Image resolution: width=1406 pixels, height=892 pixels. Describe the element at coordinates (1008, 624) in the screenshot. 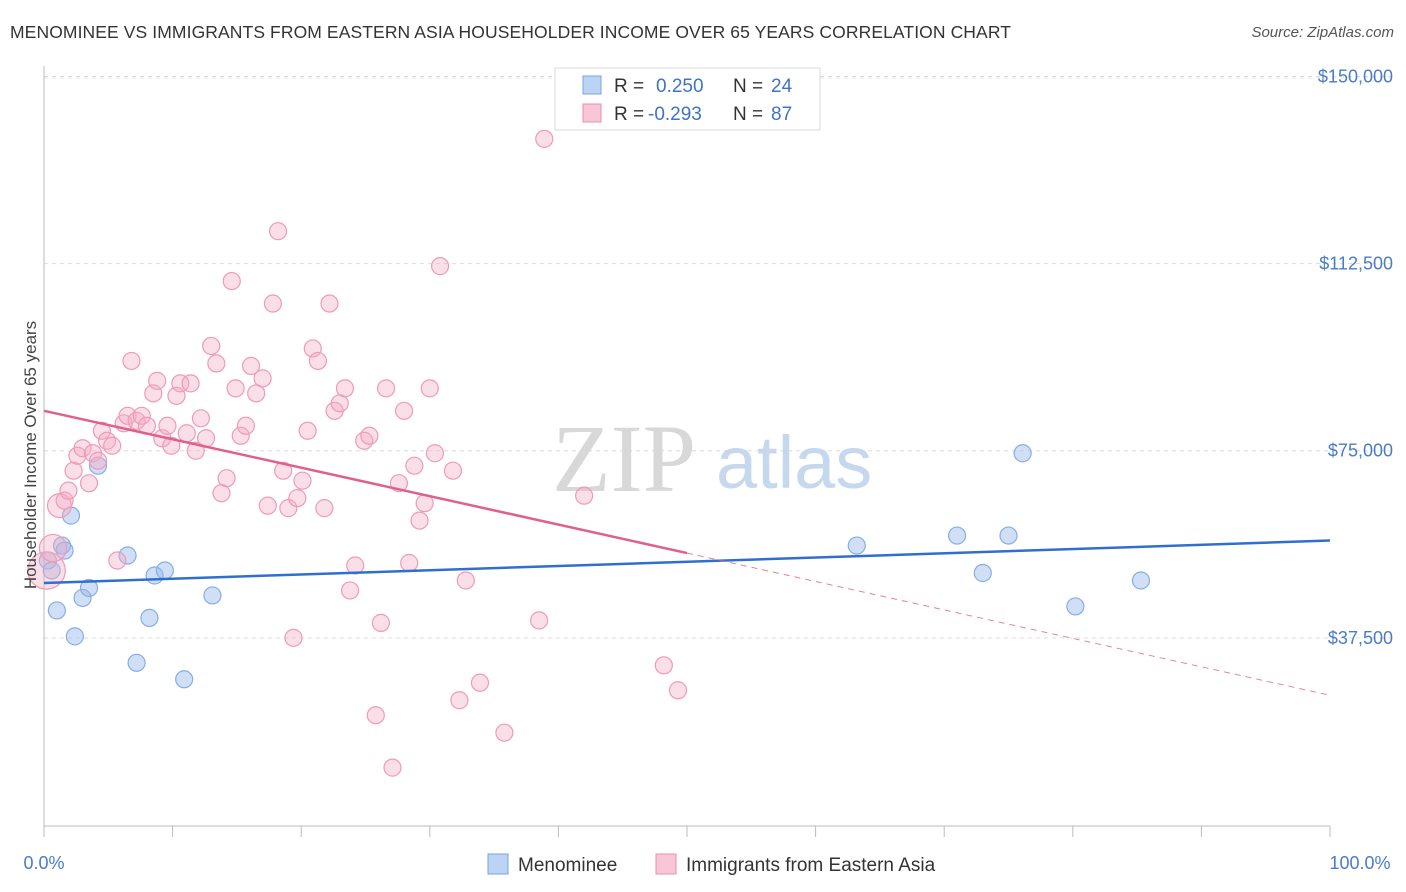

I see `immigrants-trend-line-extrapolated` at that location.